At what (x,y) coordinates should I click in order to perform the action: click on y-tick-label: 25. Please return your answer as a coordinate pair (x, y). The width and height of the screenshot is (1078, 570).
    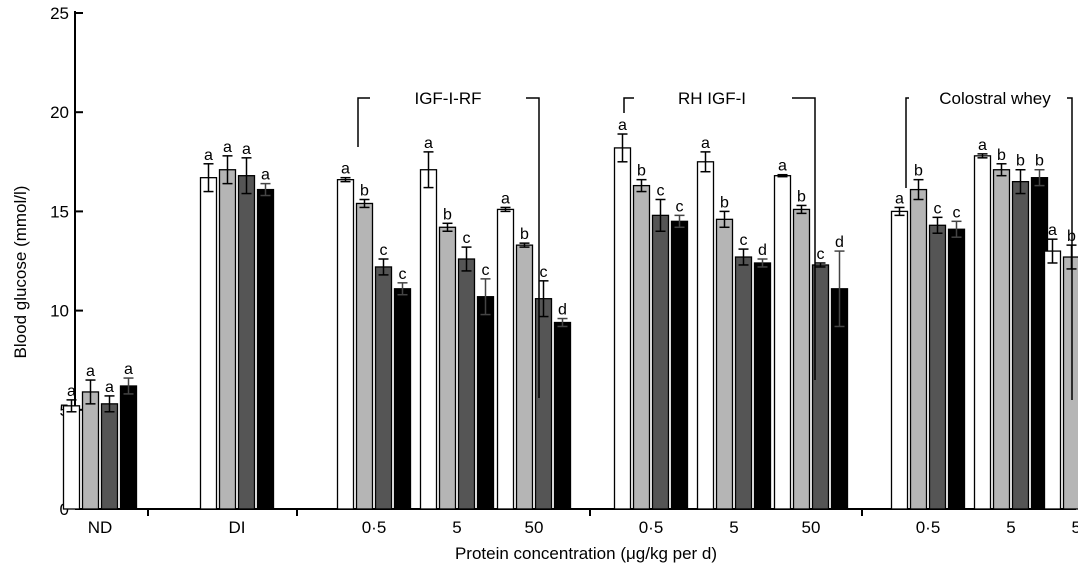
    Looking at the image, I should click on (59, 13).